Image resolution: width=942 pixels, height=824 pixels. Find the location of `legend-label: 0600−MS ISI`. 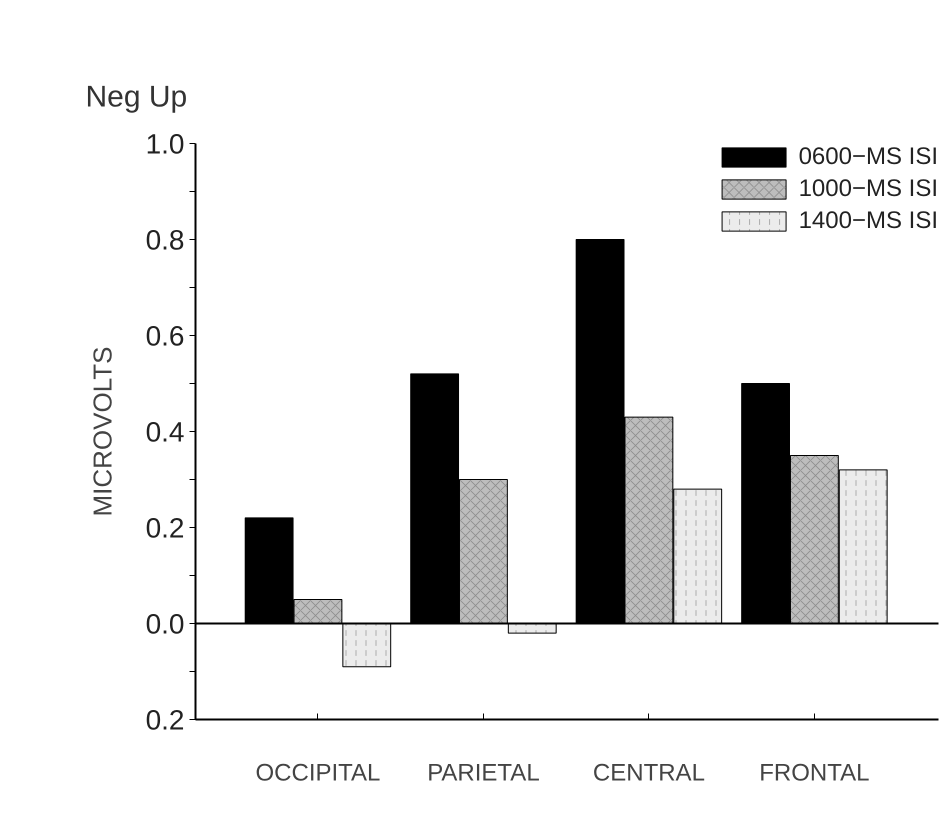

legend-label: 0600−MS ISI is located at coordinates (868, 157).